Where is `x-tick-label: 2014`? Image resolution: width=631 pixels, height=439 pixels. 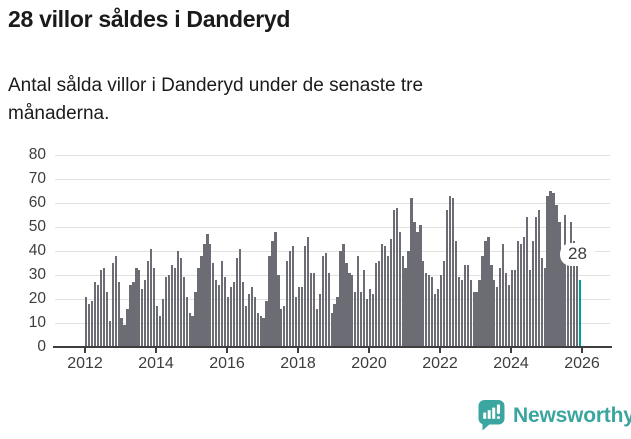
x-tick-label: 2014 is located at coordinates (156, 363).